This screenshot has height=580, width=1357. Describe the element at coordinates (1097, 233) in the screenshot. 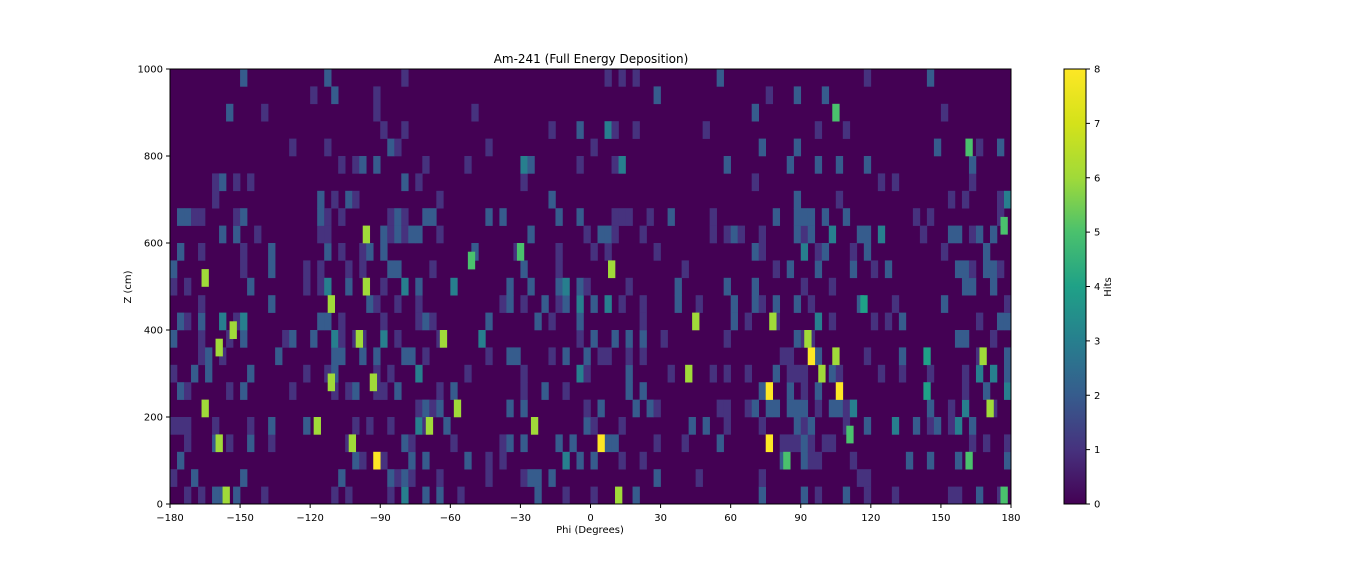

I see `colorbar-tick-label: 5` at that location.